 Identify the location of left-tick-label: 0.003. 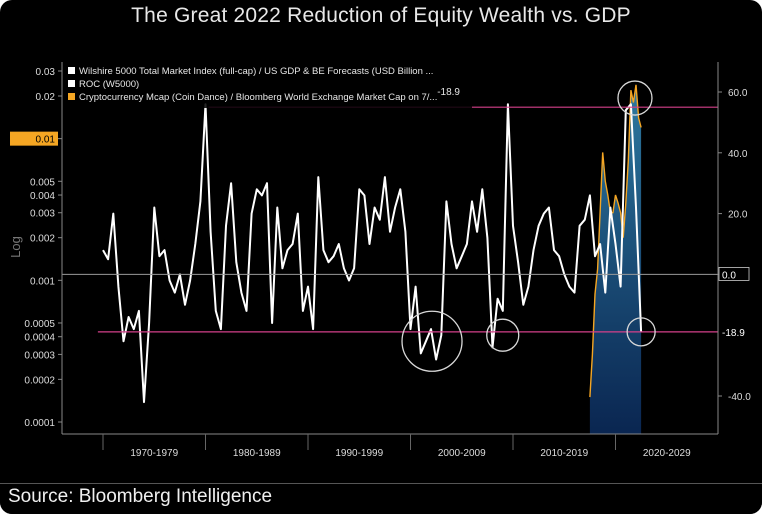
(42, 214).